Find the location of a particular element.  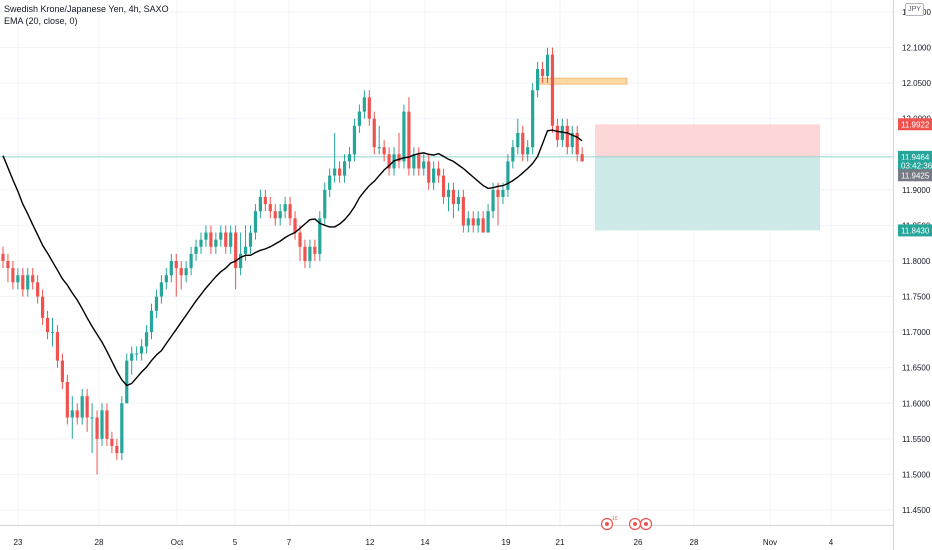

event-flag-icon: 10 is located at coordinates (609, 523).